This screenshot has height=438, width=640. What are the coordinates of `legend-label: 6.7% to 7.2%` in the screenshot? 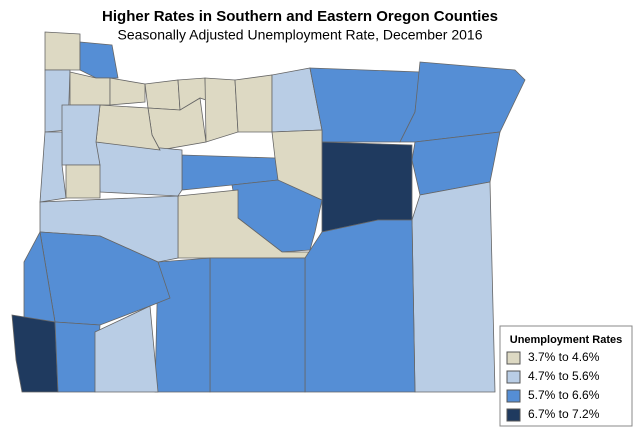 It's located at (564, 414).